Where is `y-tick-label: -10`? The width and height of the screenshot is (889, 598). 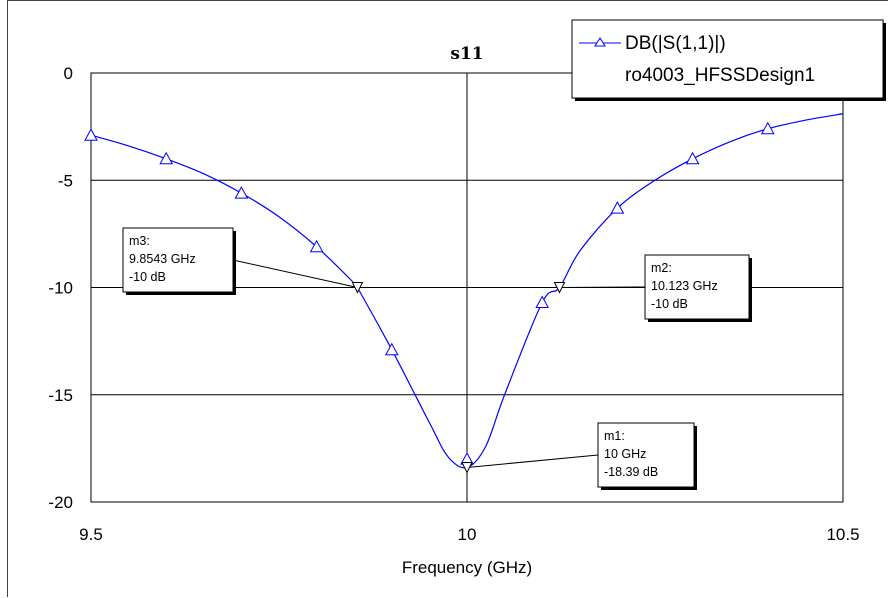
y-tick-label: -10 is located at coordinates (60, 288).